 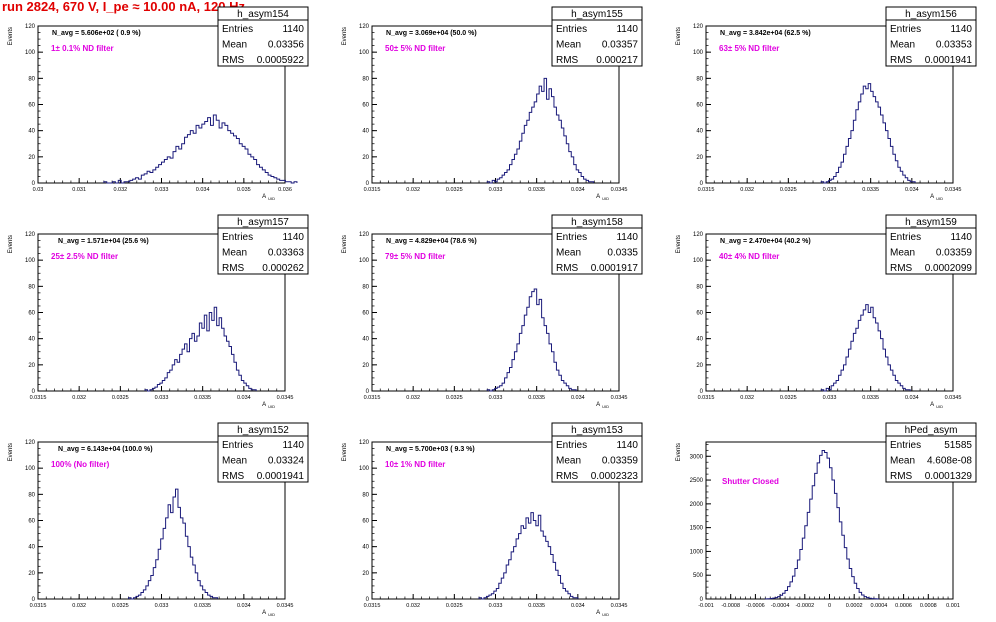 What do you see at coordinates (698, 576) in the screenshot?
I see `y-tick-label: 500` at bounding box center [698, 576].